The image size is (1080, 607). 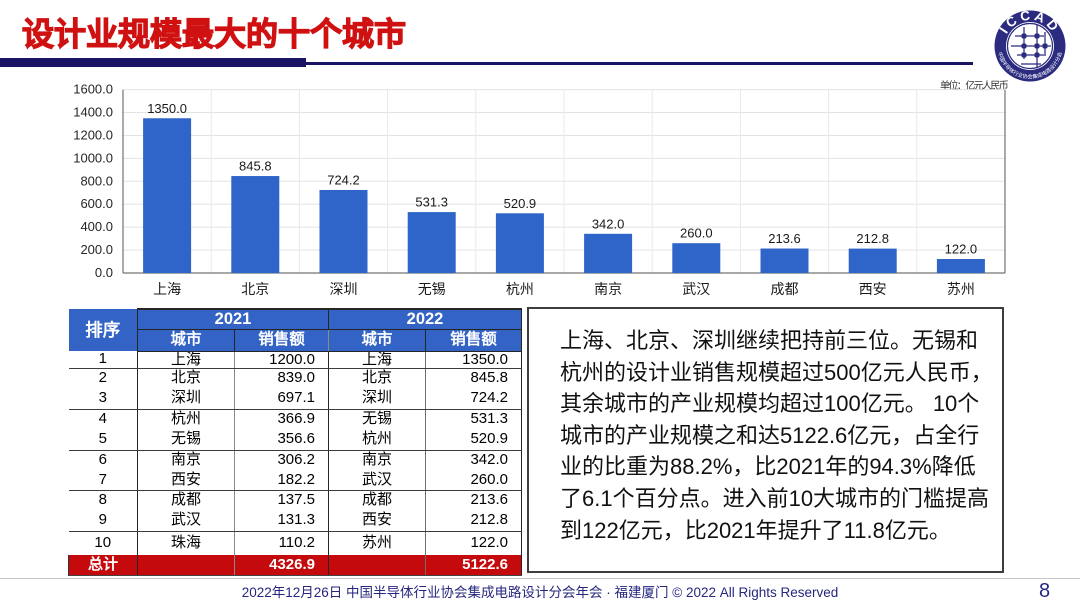 I want to click on svg-text: 1400.0, so click(x=93, y=112).